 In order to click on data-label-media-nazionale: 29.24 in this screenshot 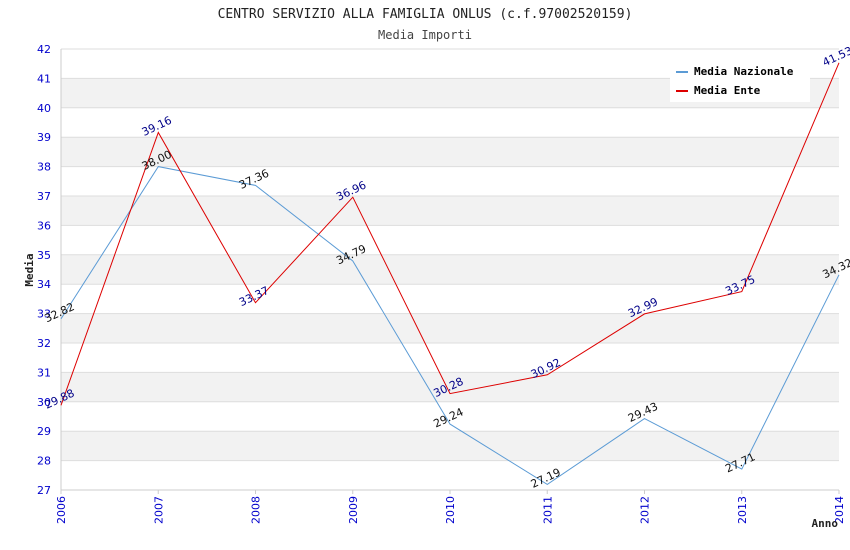, I will do `click(448, 417)`.